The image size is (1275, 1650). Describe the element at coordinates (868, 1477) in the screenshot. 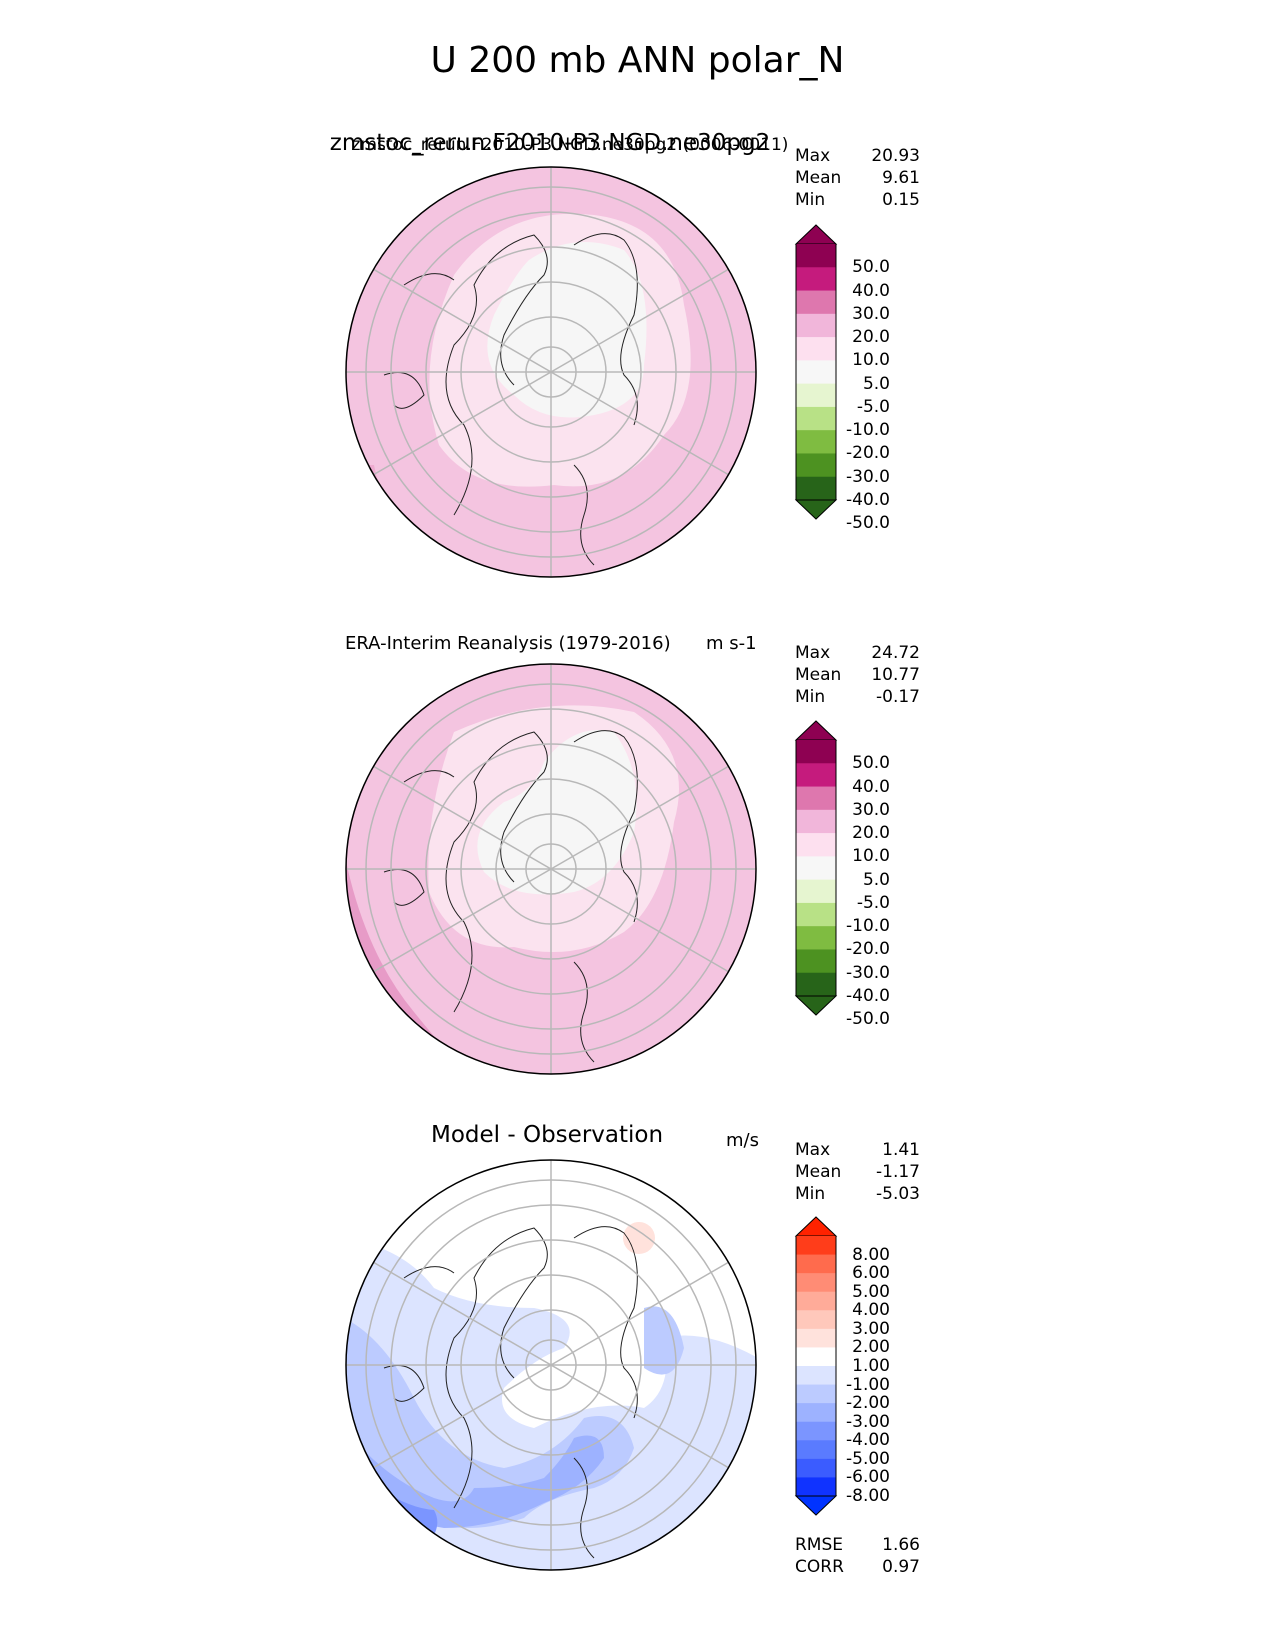

I see `panel3-colorbar-tick: -6.00` at that location.